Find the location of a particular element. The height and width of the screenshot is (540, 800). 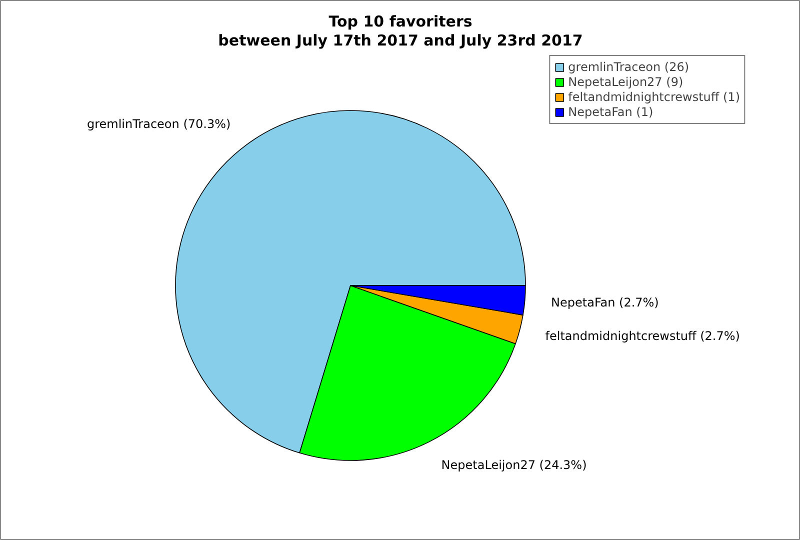

data-label: NepetaFan (2.7%) is located at coordinates (605, 303).